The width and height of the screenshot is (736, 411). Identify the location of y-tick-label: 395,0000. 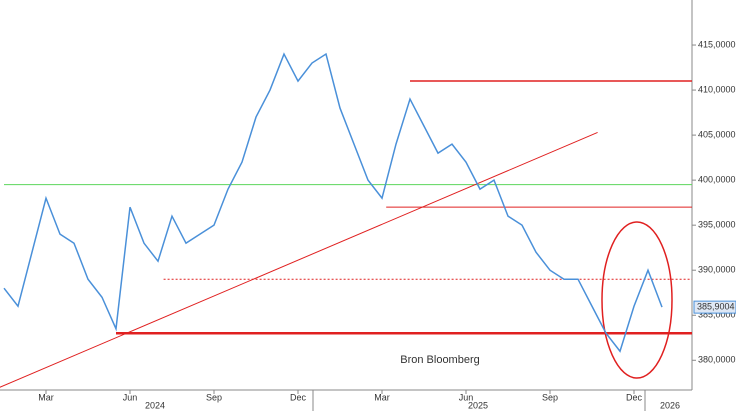
(717, 225).